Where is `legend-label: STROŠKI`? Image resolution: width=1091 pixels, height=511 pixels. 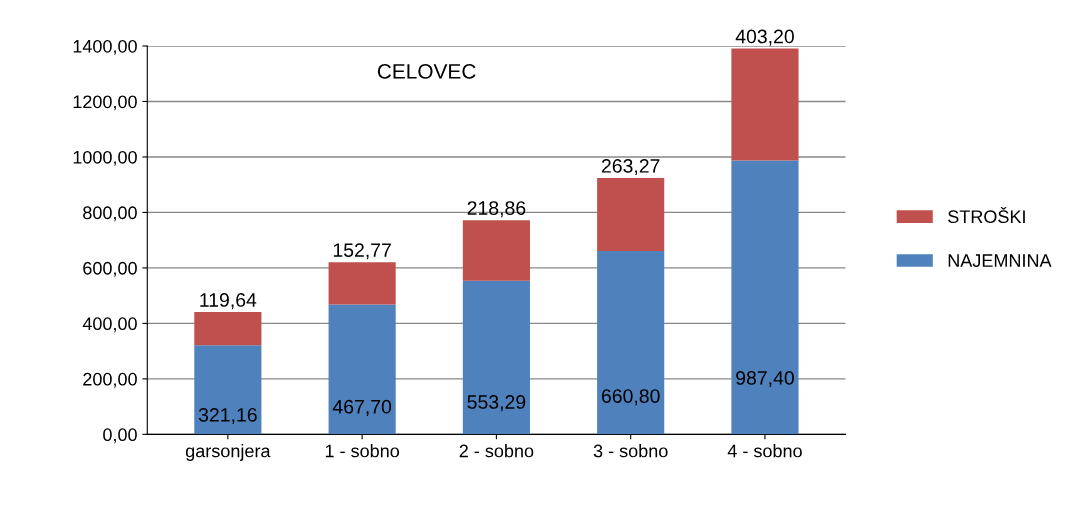 legend-label: STROŠKI is located at coordinates (986, 215).